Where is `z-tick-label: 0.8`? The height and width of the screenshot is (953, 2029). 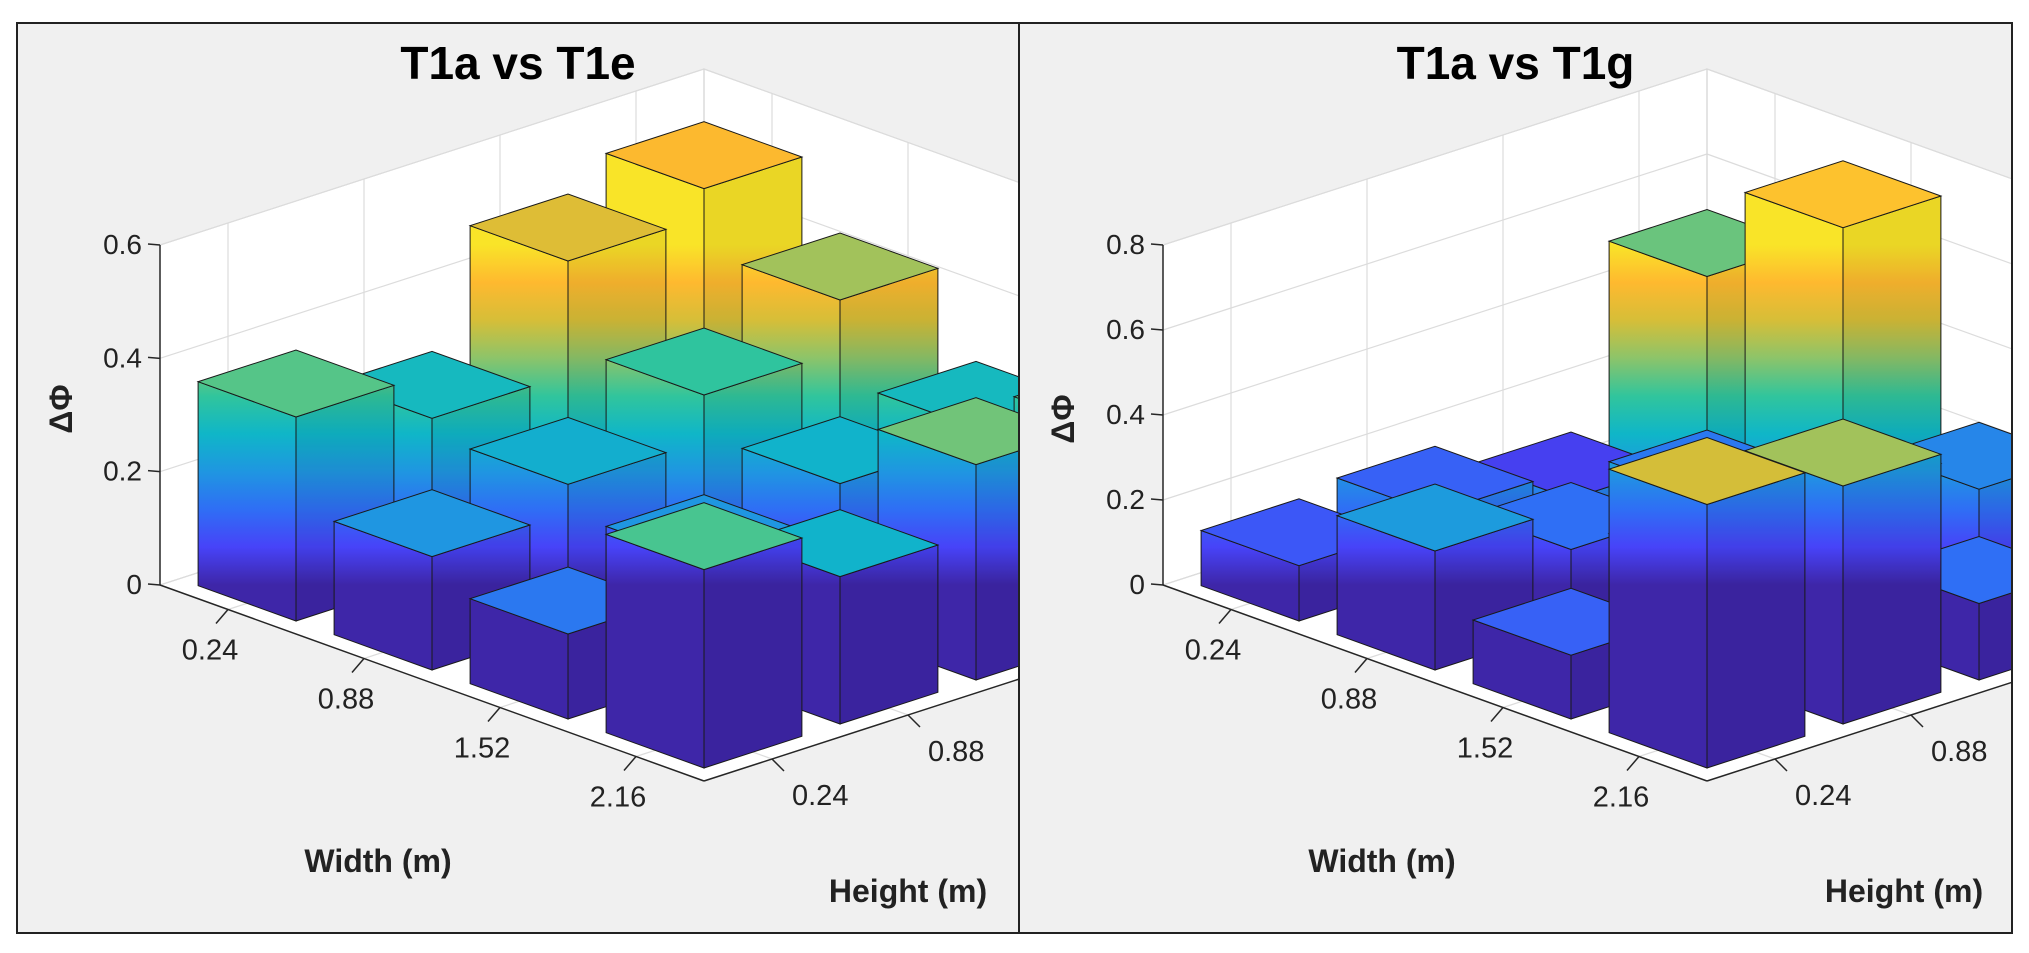 z-tick-label: 0.8 is located at coordinates (1125, 244).